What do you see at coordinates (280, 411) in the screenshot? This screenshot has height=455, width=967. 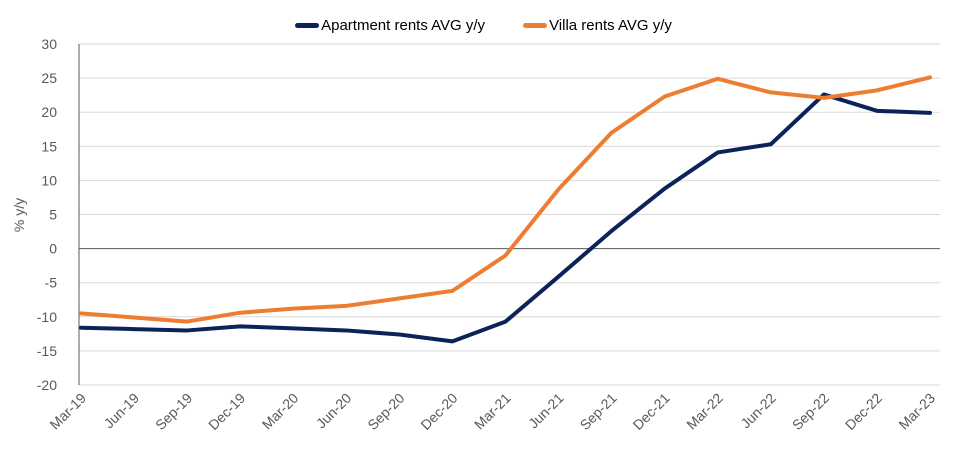 I see `x-tick-label: Mar-20` at bounding box center [280, 411].